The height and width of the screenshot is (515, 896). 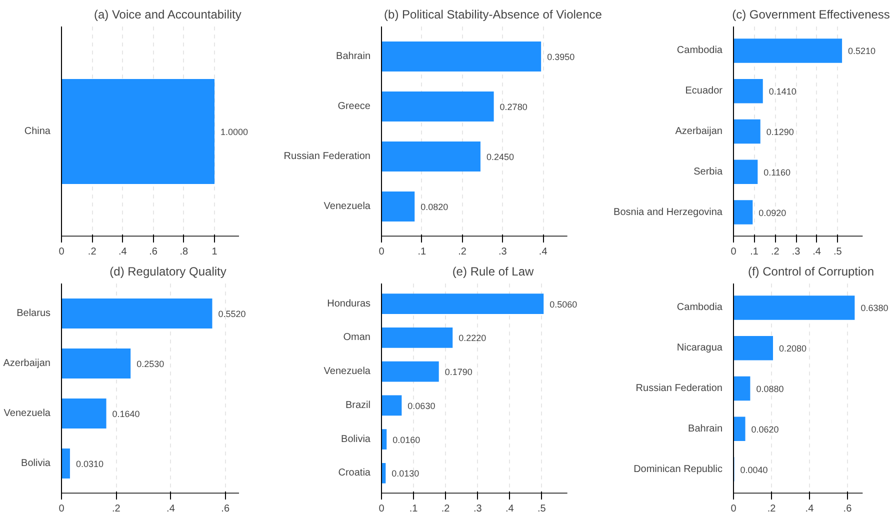 What do you see at coordinates (458, 372) in the screenshot?
I see `data-label: 0.1790` at bounding box center [458, 372].